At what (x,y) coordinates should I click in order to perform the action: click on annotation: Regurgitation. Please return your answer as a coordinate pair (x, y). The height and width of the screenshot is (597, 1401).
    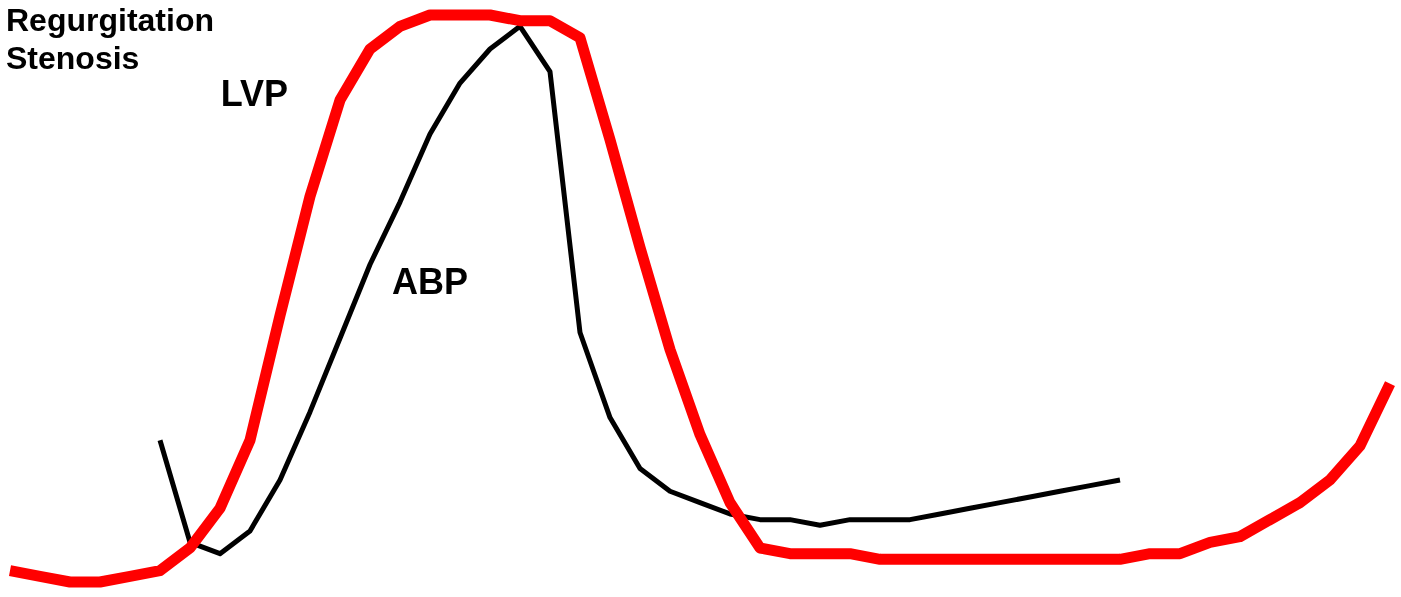
    Looking at the image, I should click on (110, 19).